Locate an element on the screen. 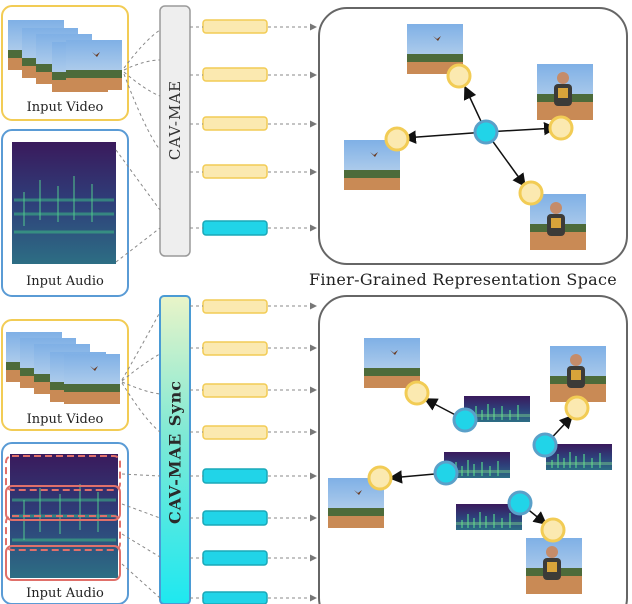 The width and height of the screenshot is (632, 604). top-encoder-label: CAV-MAE is located at coordinates (175, 120).